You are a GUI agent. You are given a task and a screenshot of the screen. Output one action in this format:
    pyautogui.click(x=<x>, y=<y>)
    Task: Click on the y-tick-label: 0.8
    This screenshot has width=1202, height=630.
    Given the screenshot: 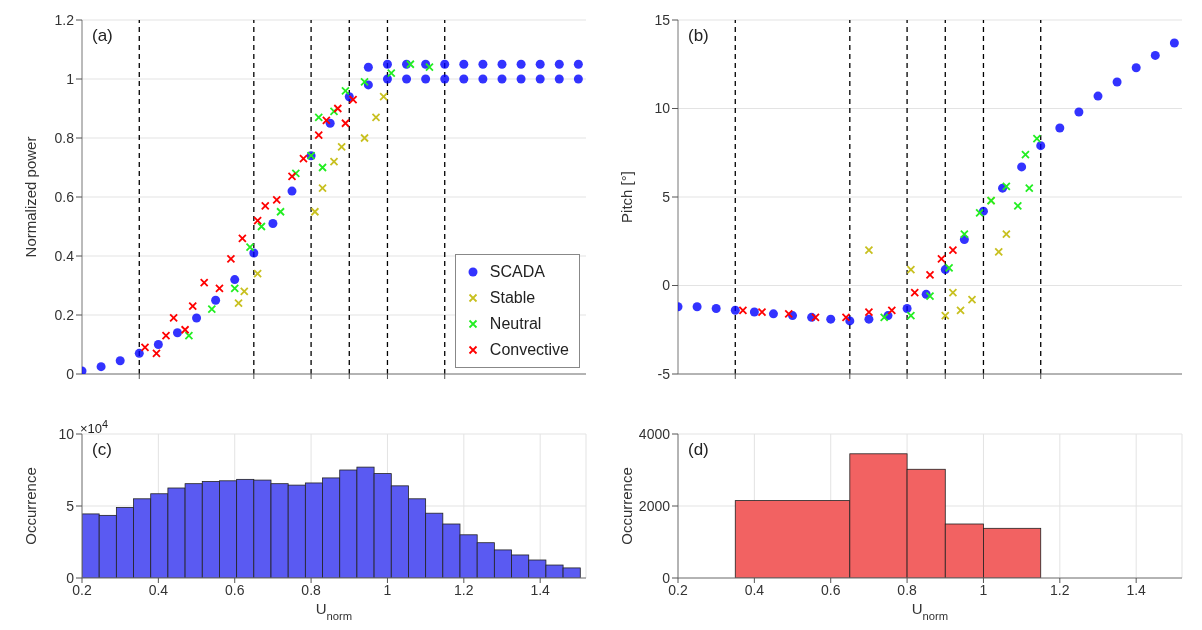 What is the action you would take?
    pyautogui.click(x=64, y=137)
    